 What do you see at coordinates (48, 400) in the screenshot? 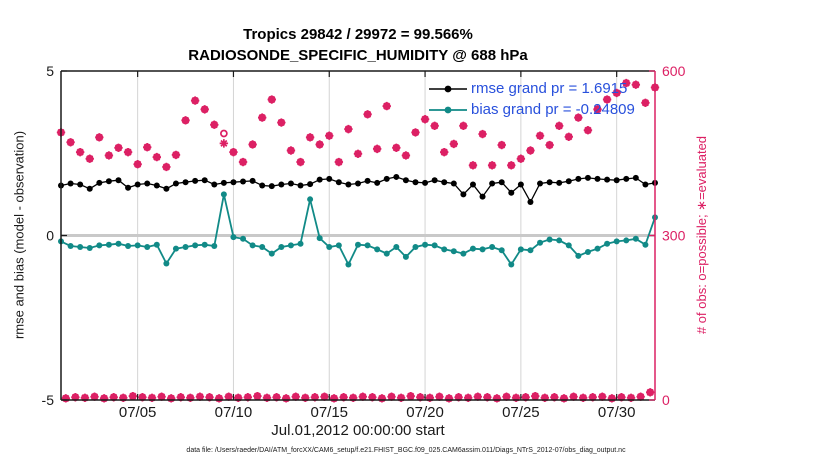
I see `y-left-tick-label: -5` at bounding box center [48, 400].